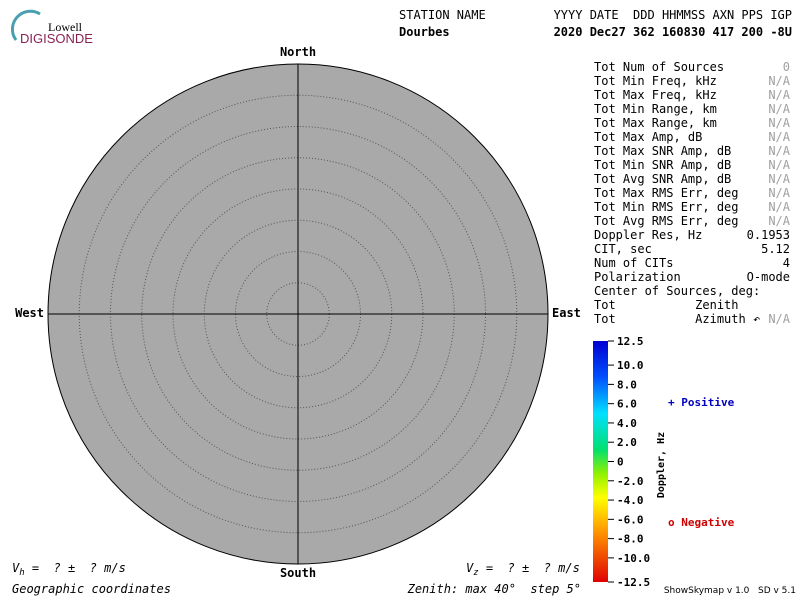  Describe the element at coordinates (655, 123) in the screenshot. I see `stat-label: Tot Max Range, km` at that location.